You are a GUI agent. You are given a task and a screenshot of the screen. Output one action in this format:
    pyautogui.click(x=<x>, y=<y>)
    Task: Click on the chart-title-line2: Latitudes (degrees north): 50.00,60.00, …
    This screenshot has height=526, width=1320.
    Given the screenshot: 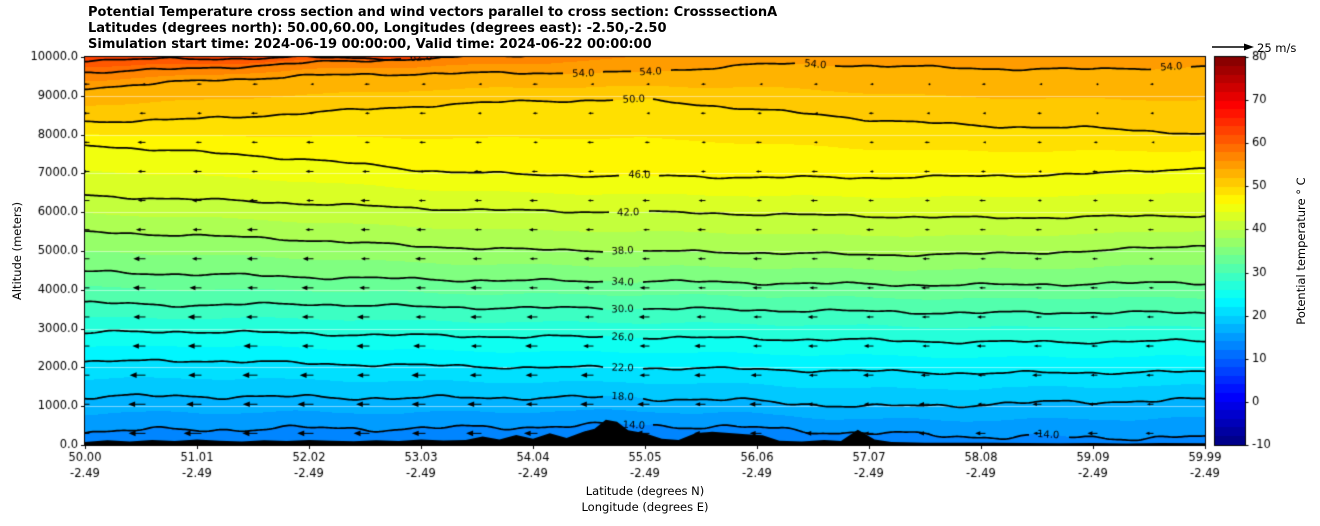 What is the action you would take?
    pyautogui.click(x=377, y=28)
    